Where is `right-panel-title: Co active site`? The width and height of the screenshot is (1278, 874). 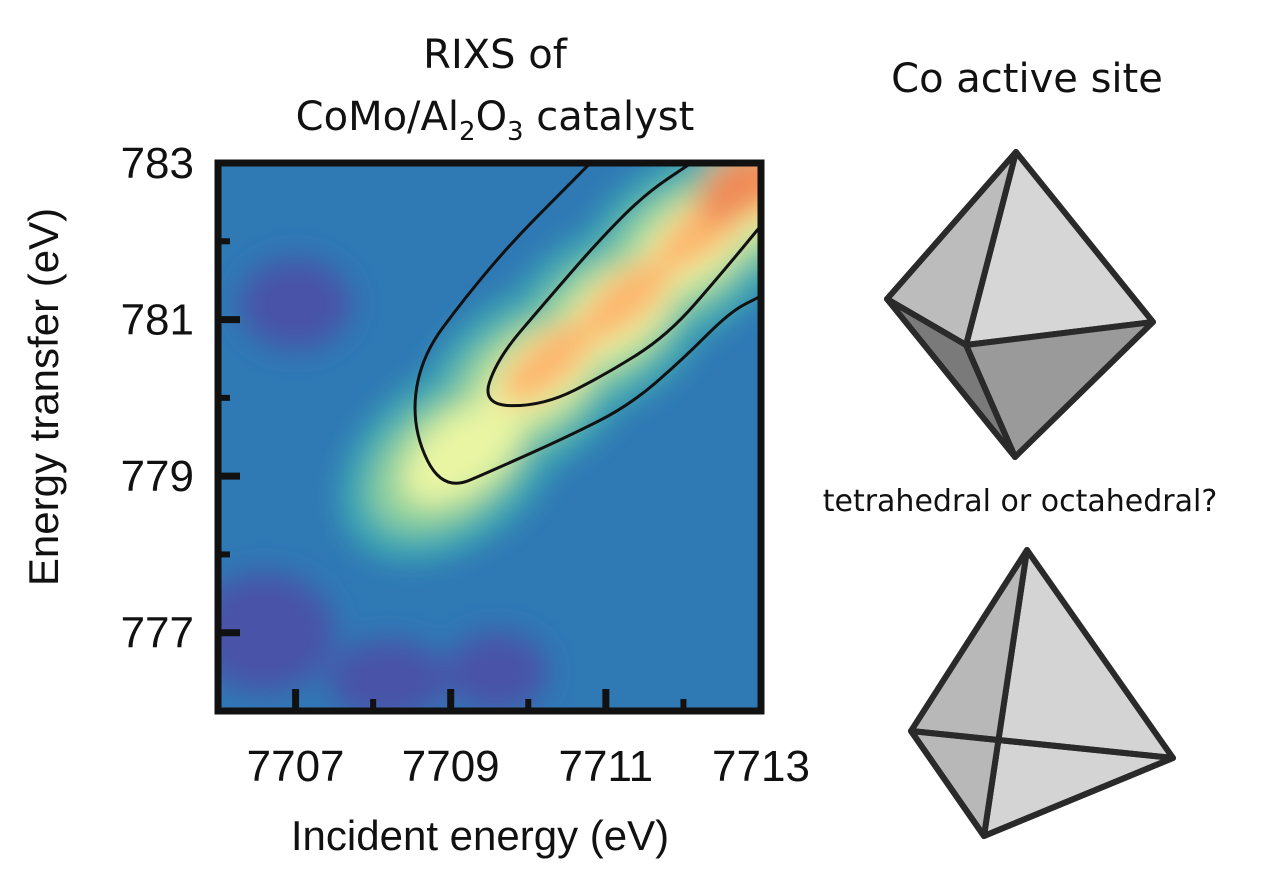
right-panel-title: Co active site is located at coordinates (1027, 79).